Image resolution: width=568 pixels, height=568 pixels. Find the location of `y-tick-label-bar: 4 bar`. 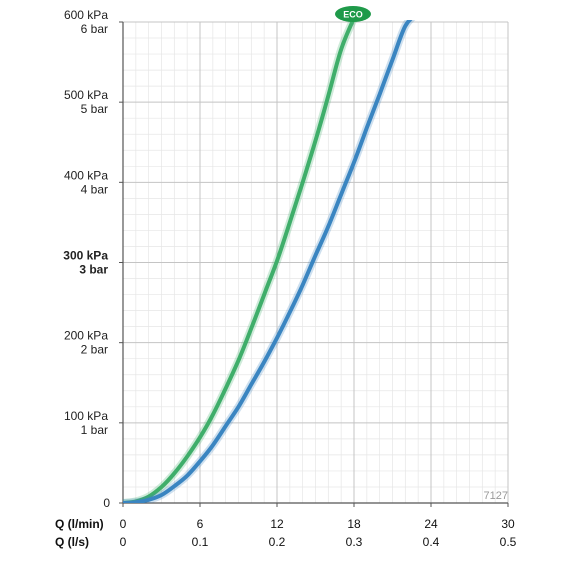

y-tick-label-bar: 4 bar is located at coordinates (94, 189).